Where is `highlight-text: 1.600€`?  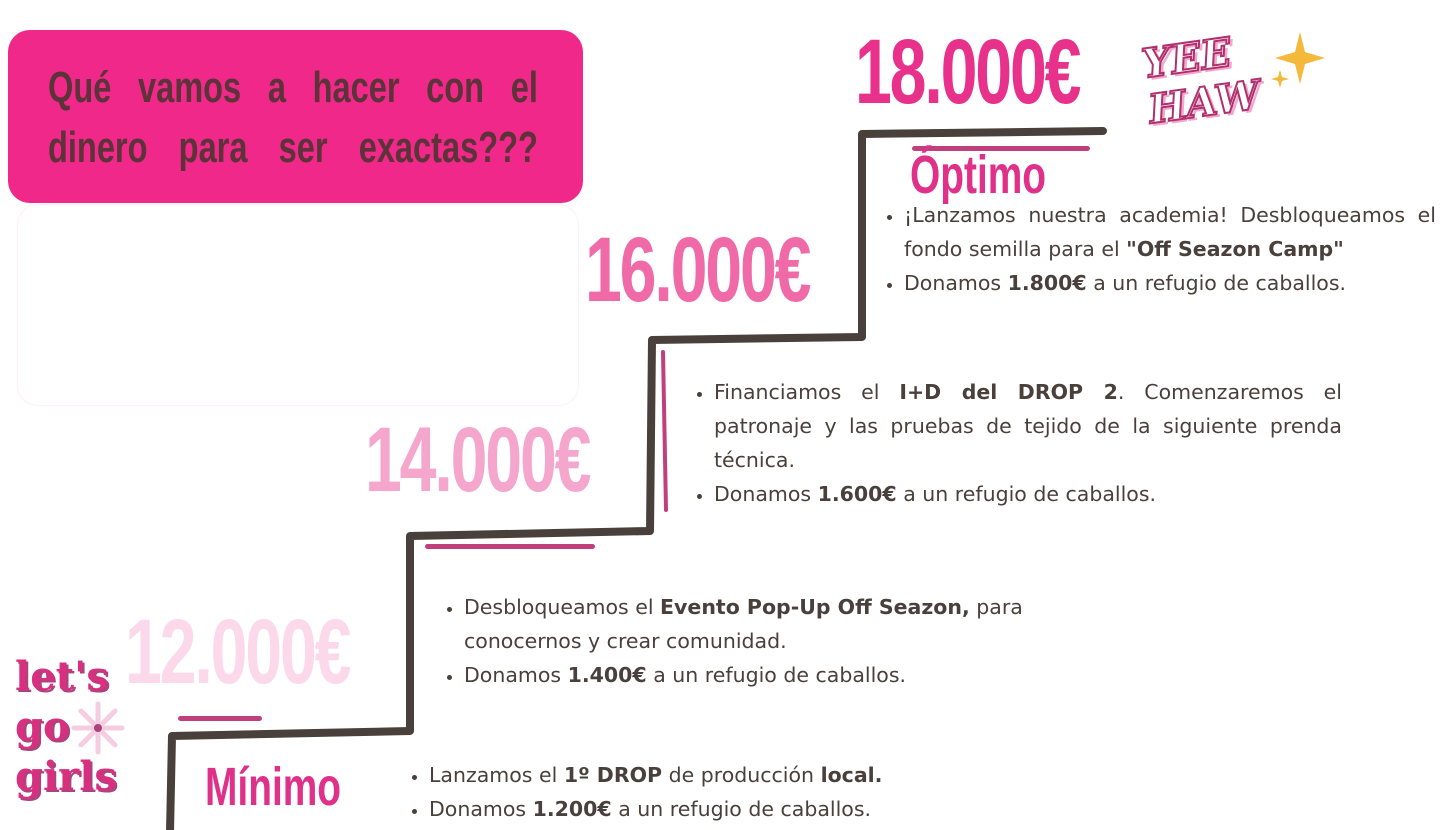
highlight-text: 1.600€ is located at coordinates (857, 494).